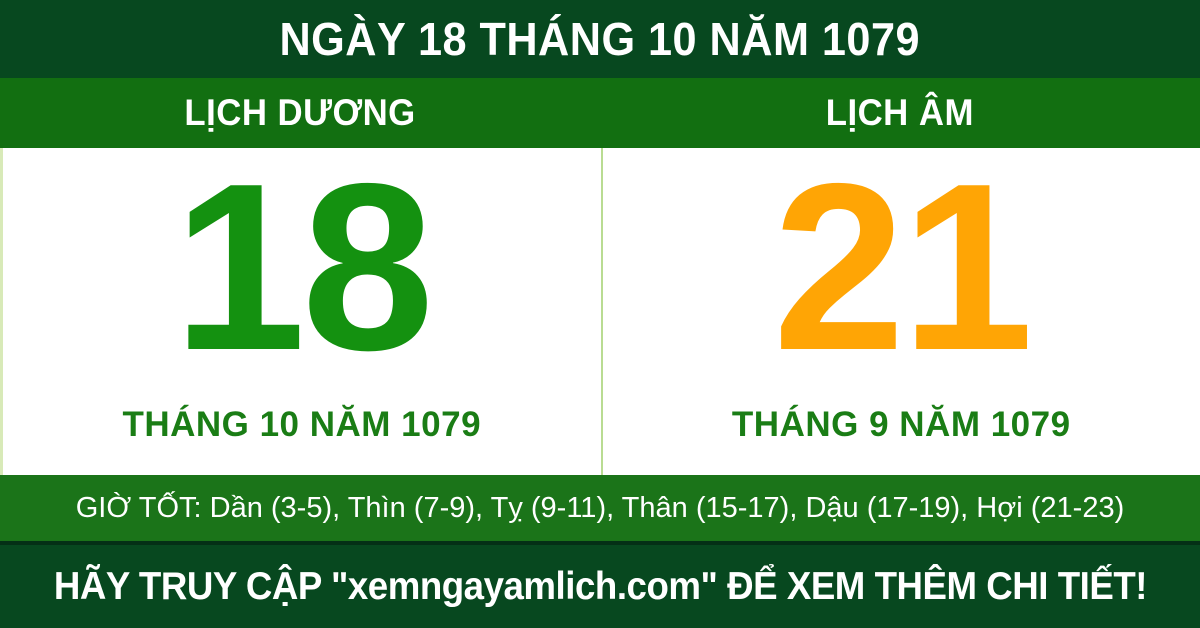  Describe the element at coordinates (303, 267) in the screenshot. I see `solar-day-number: 18` at that location.